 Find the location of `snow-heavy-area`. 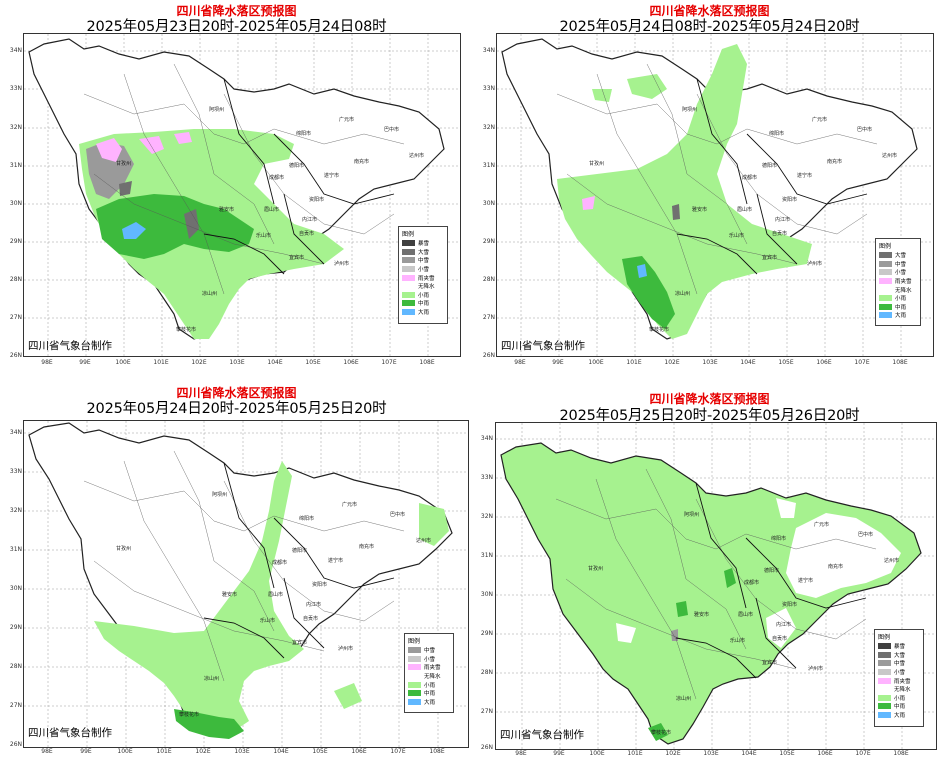

snow-heavy-area is located at coordinates (676, 212).